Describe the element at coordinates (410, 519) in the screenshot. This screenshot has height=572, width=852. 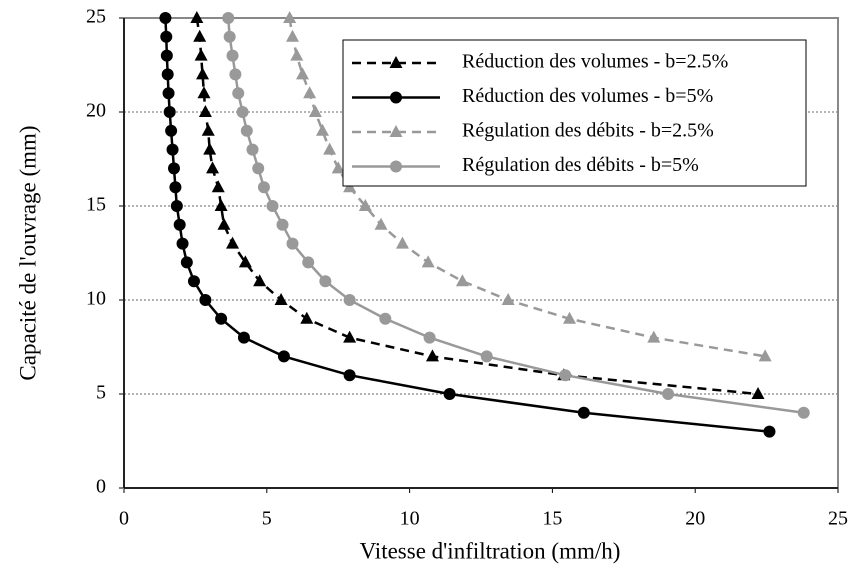
I see `x-tick-label: 10` at that location.